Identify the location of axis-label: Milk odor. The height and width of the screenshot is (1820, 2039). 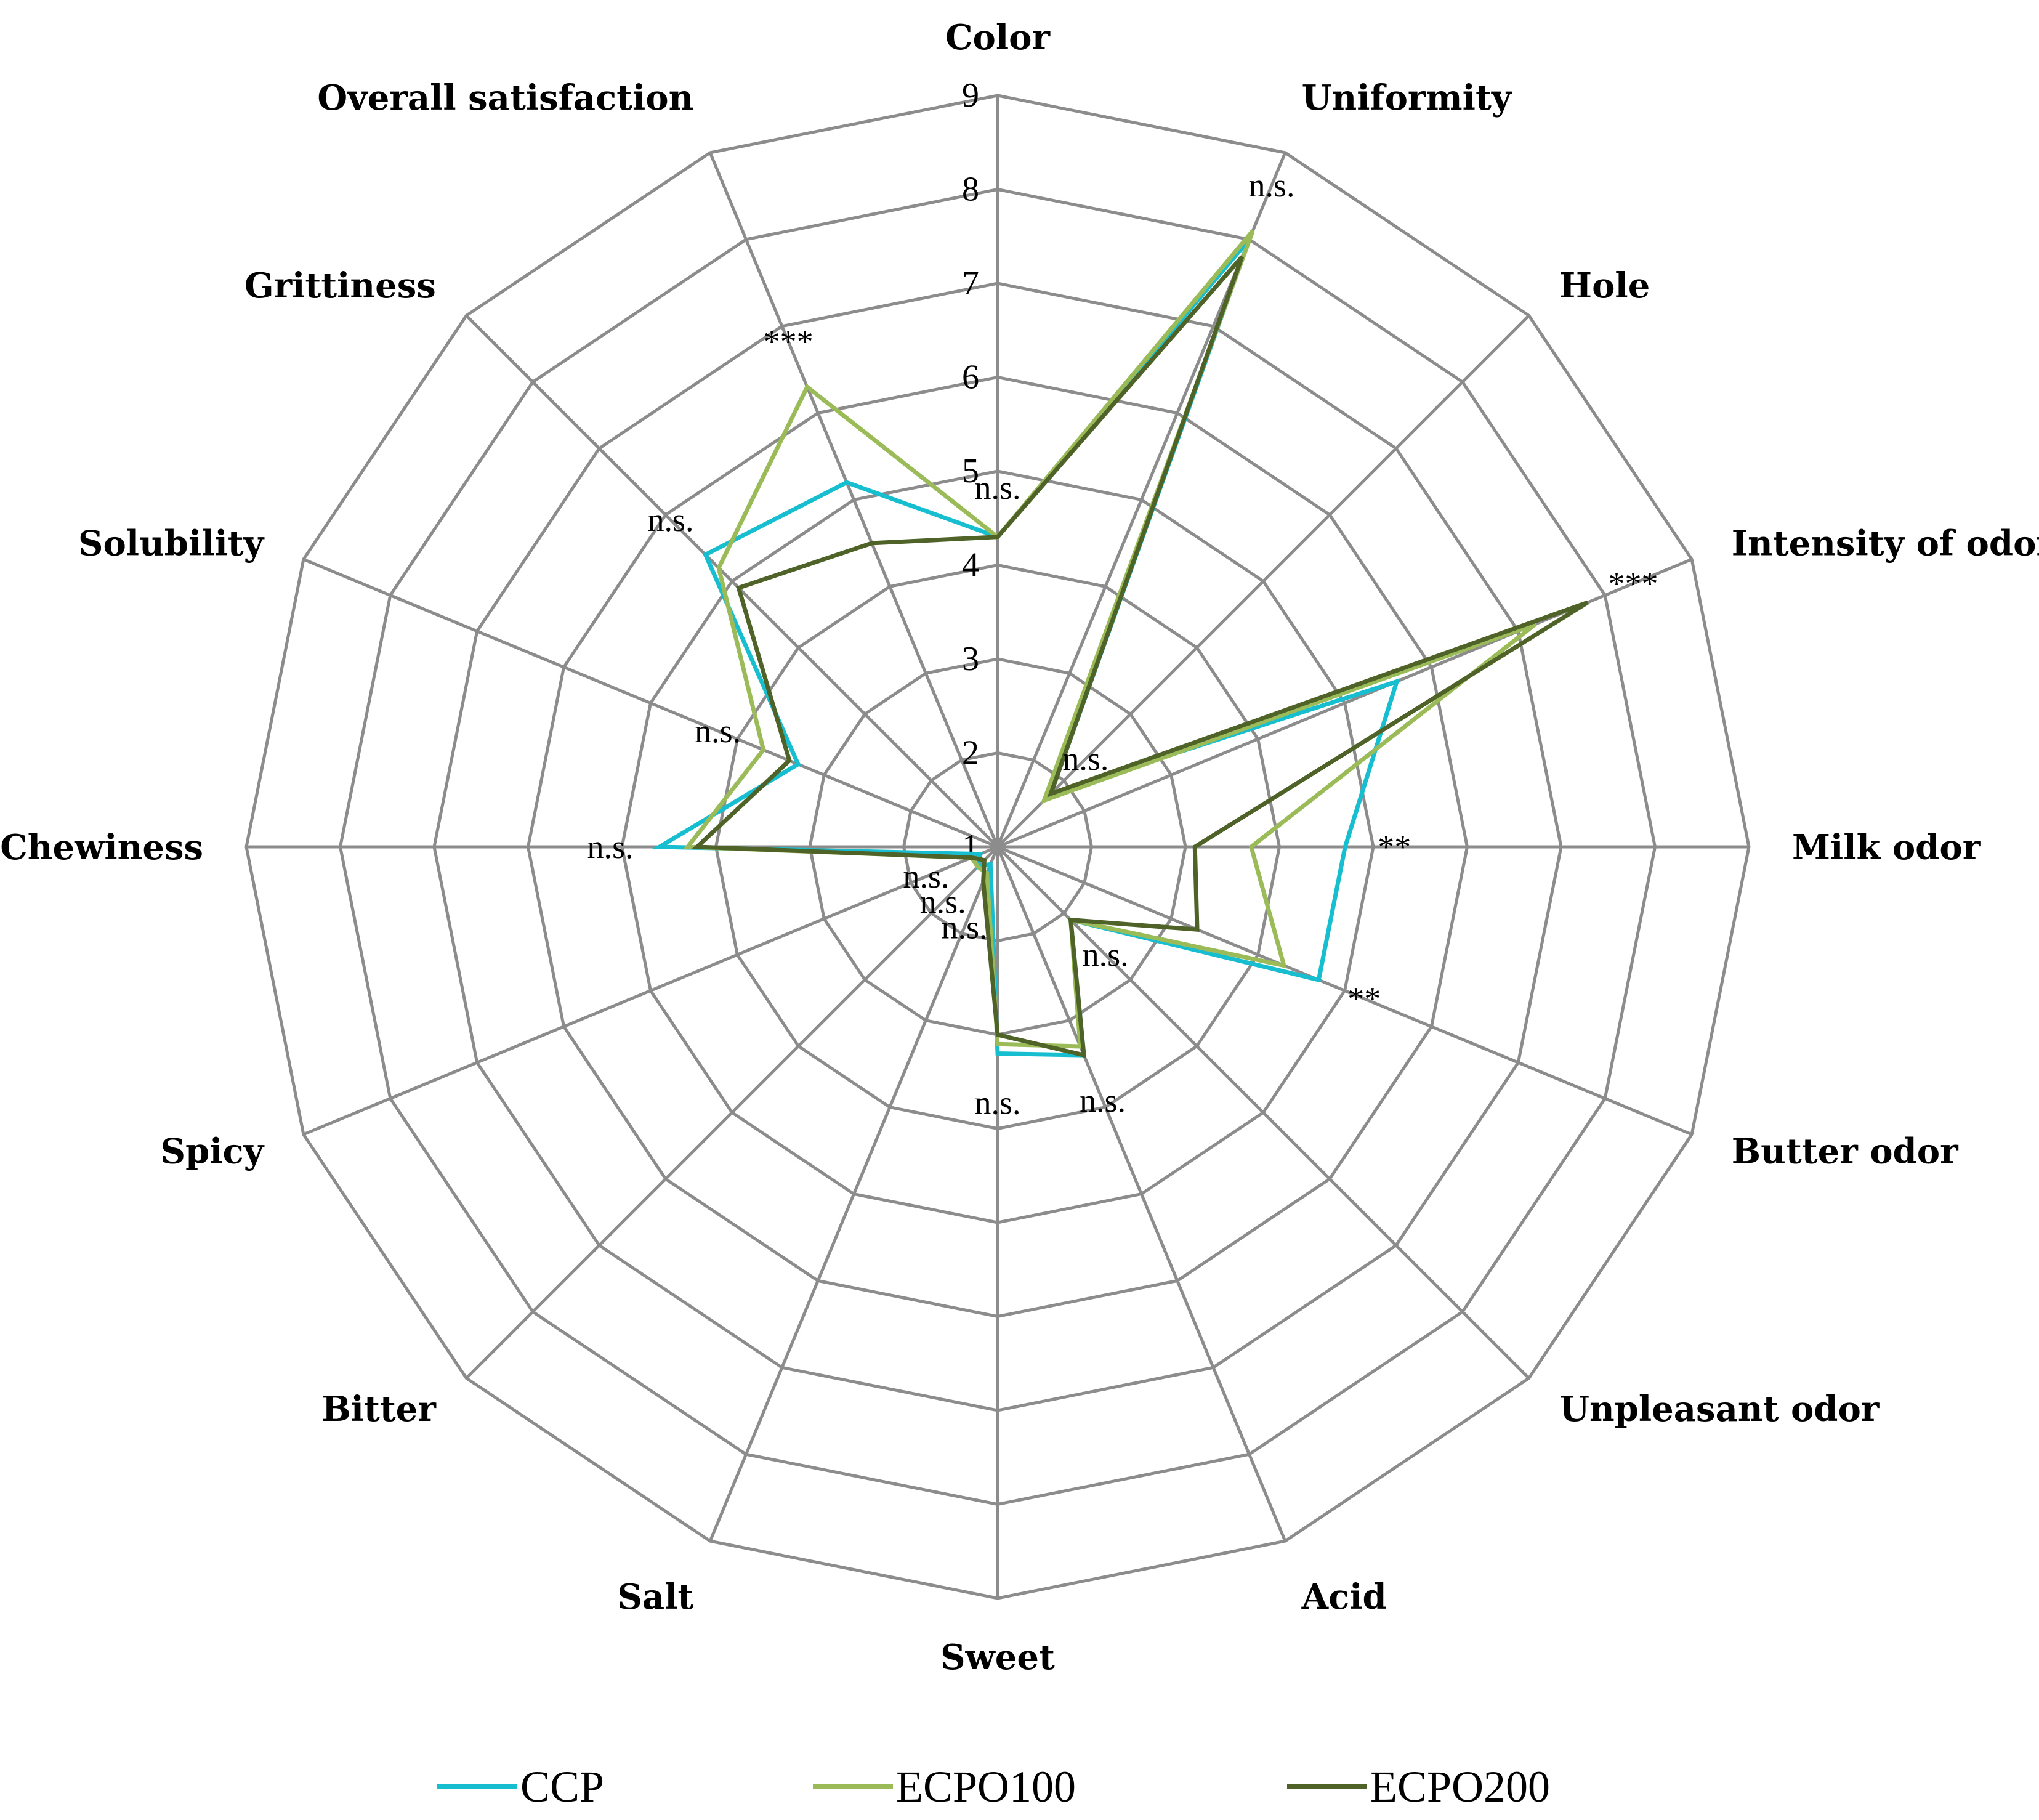
(1887, 848).